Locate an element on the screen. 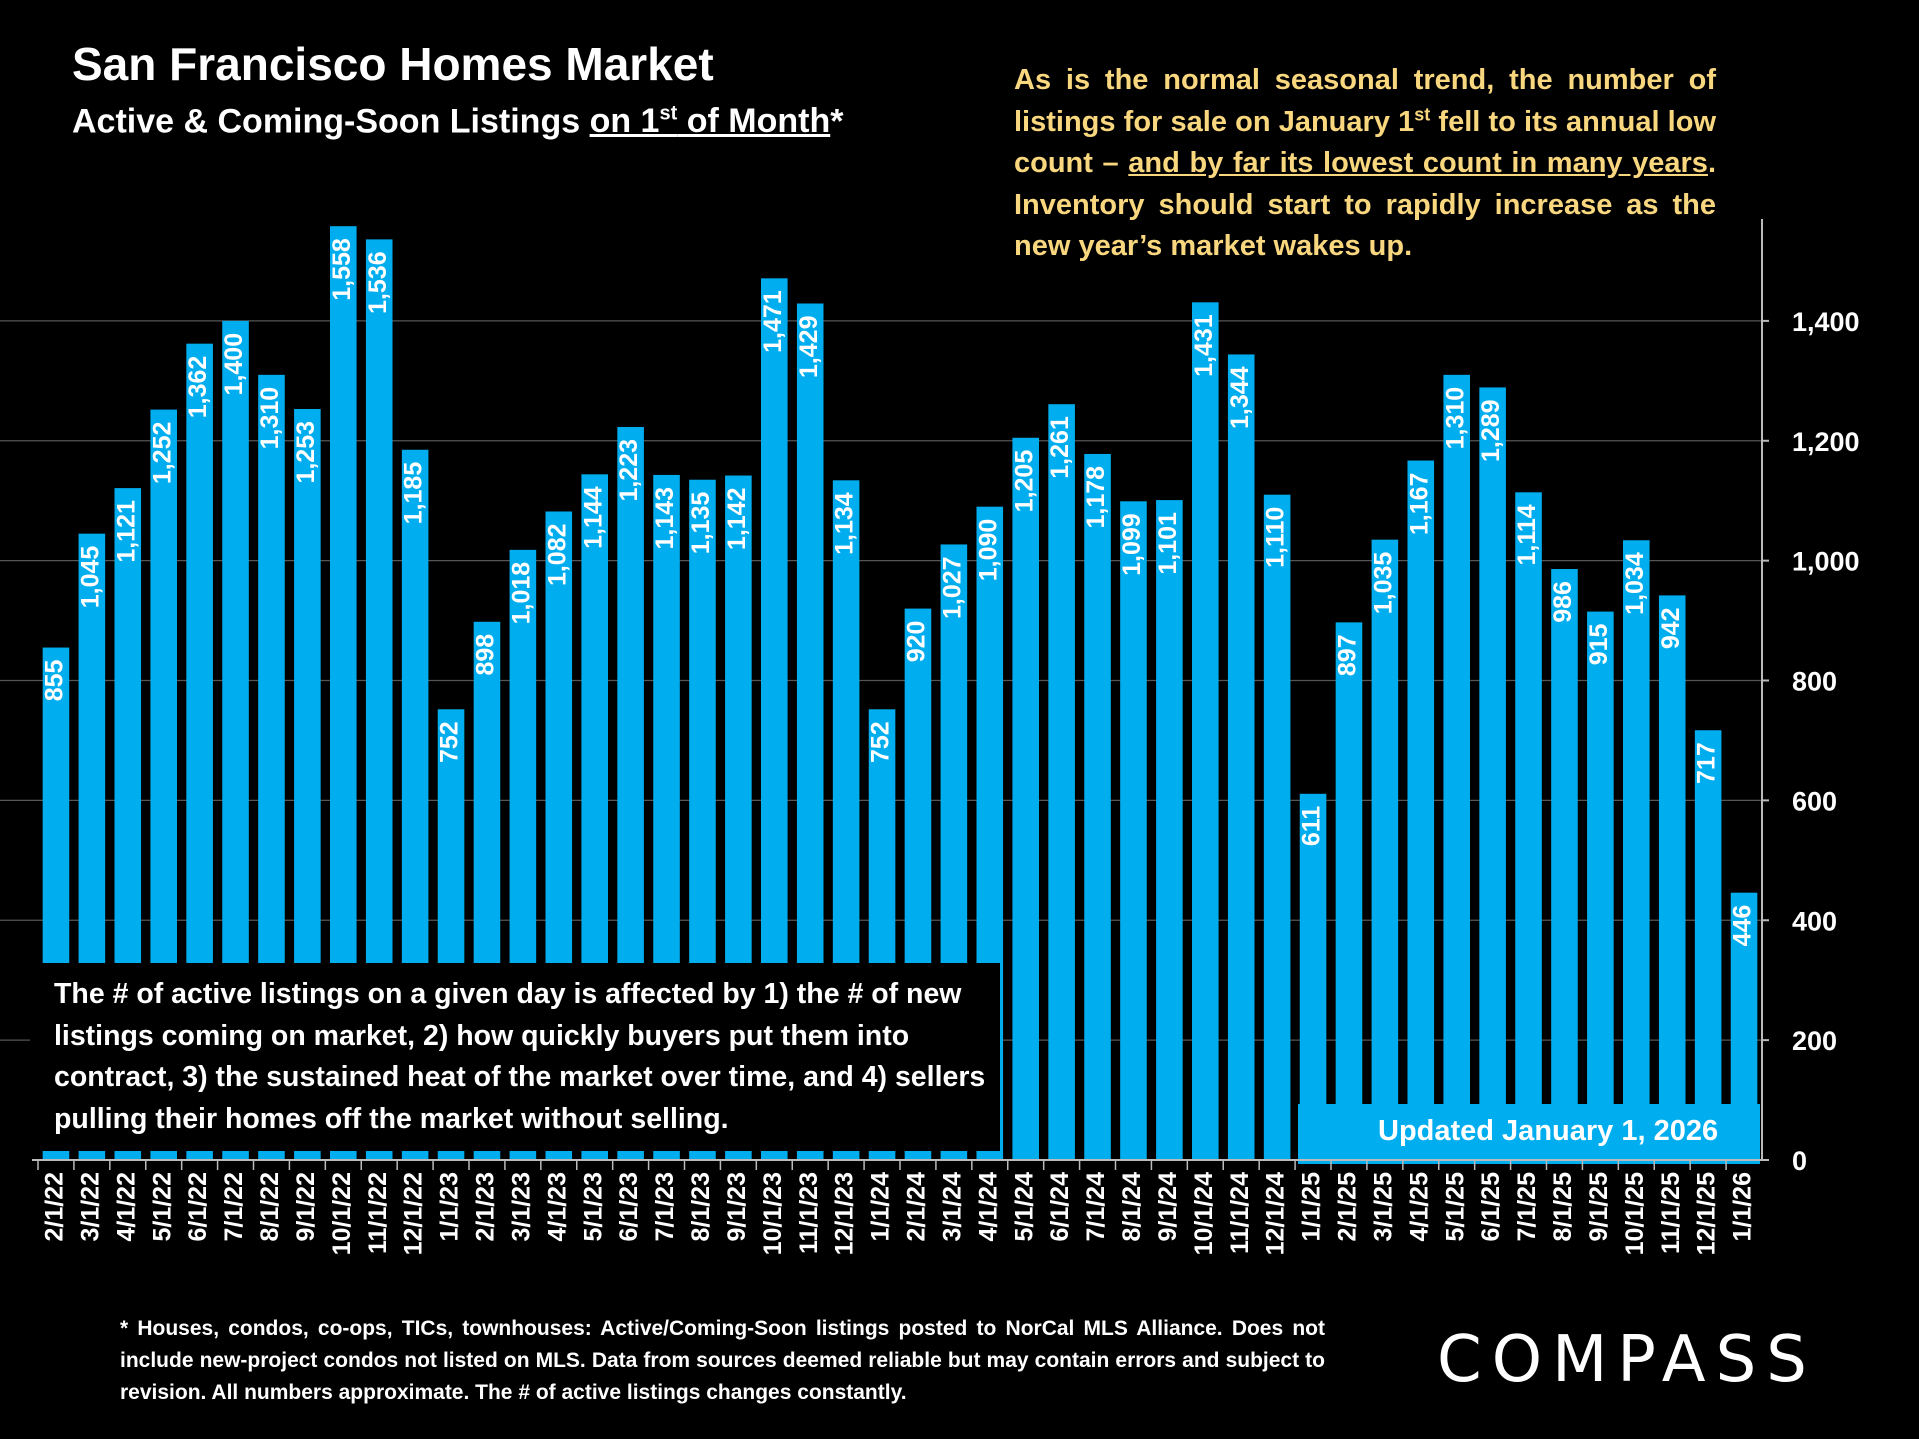  left-annotation-backdrop is located at coordinates (515, 1057).